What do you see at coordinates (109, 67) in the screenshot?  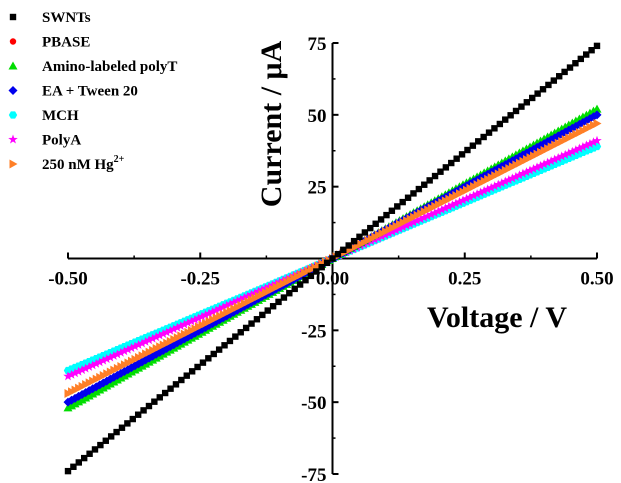 I see `legend-label: Amino-labeled polyT` at bounding box center [109, 67].